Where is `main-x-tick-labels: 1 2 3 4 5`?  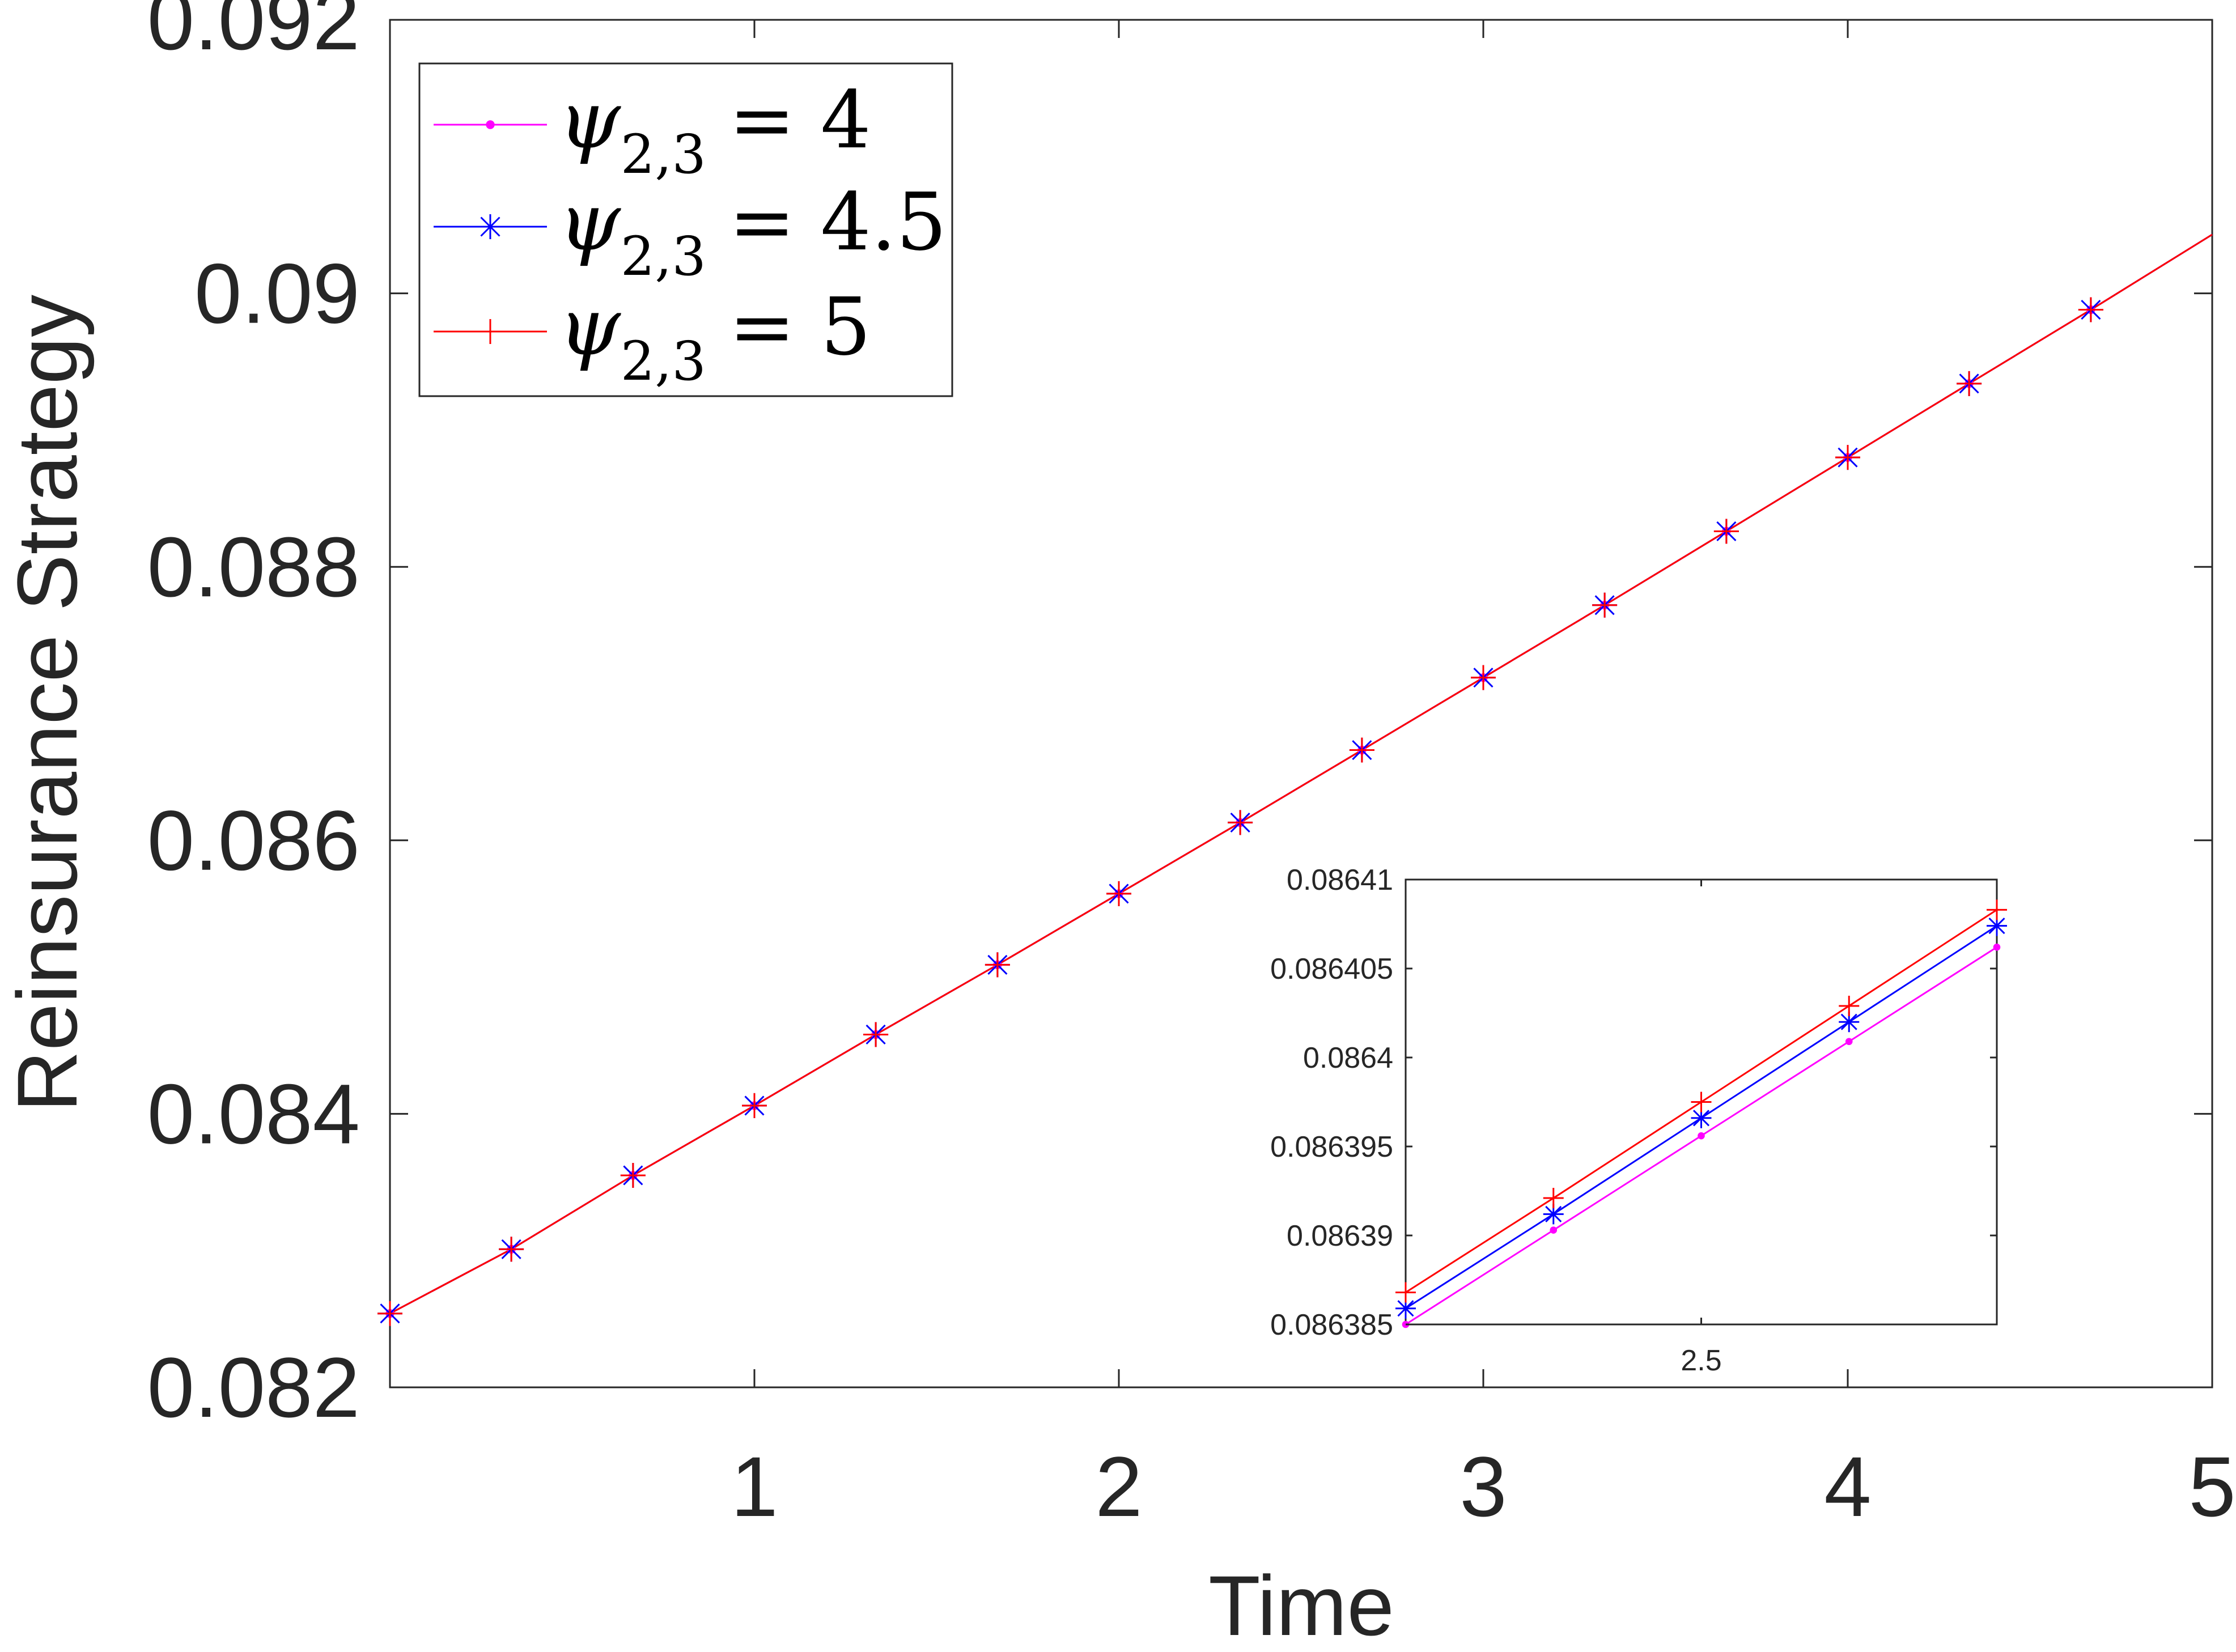
main-x-tick-labels: 1 2 3 4 5 is located at coordinates (1483, 1486).